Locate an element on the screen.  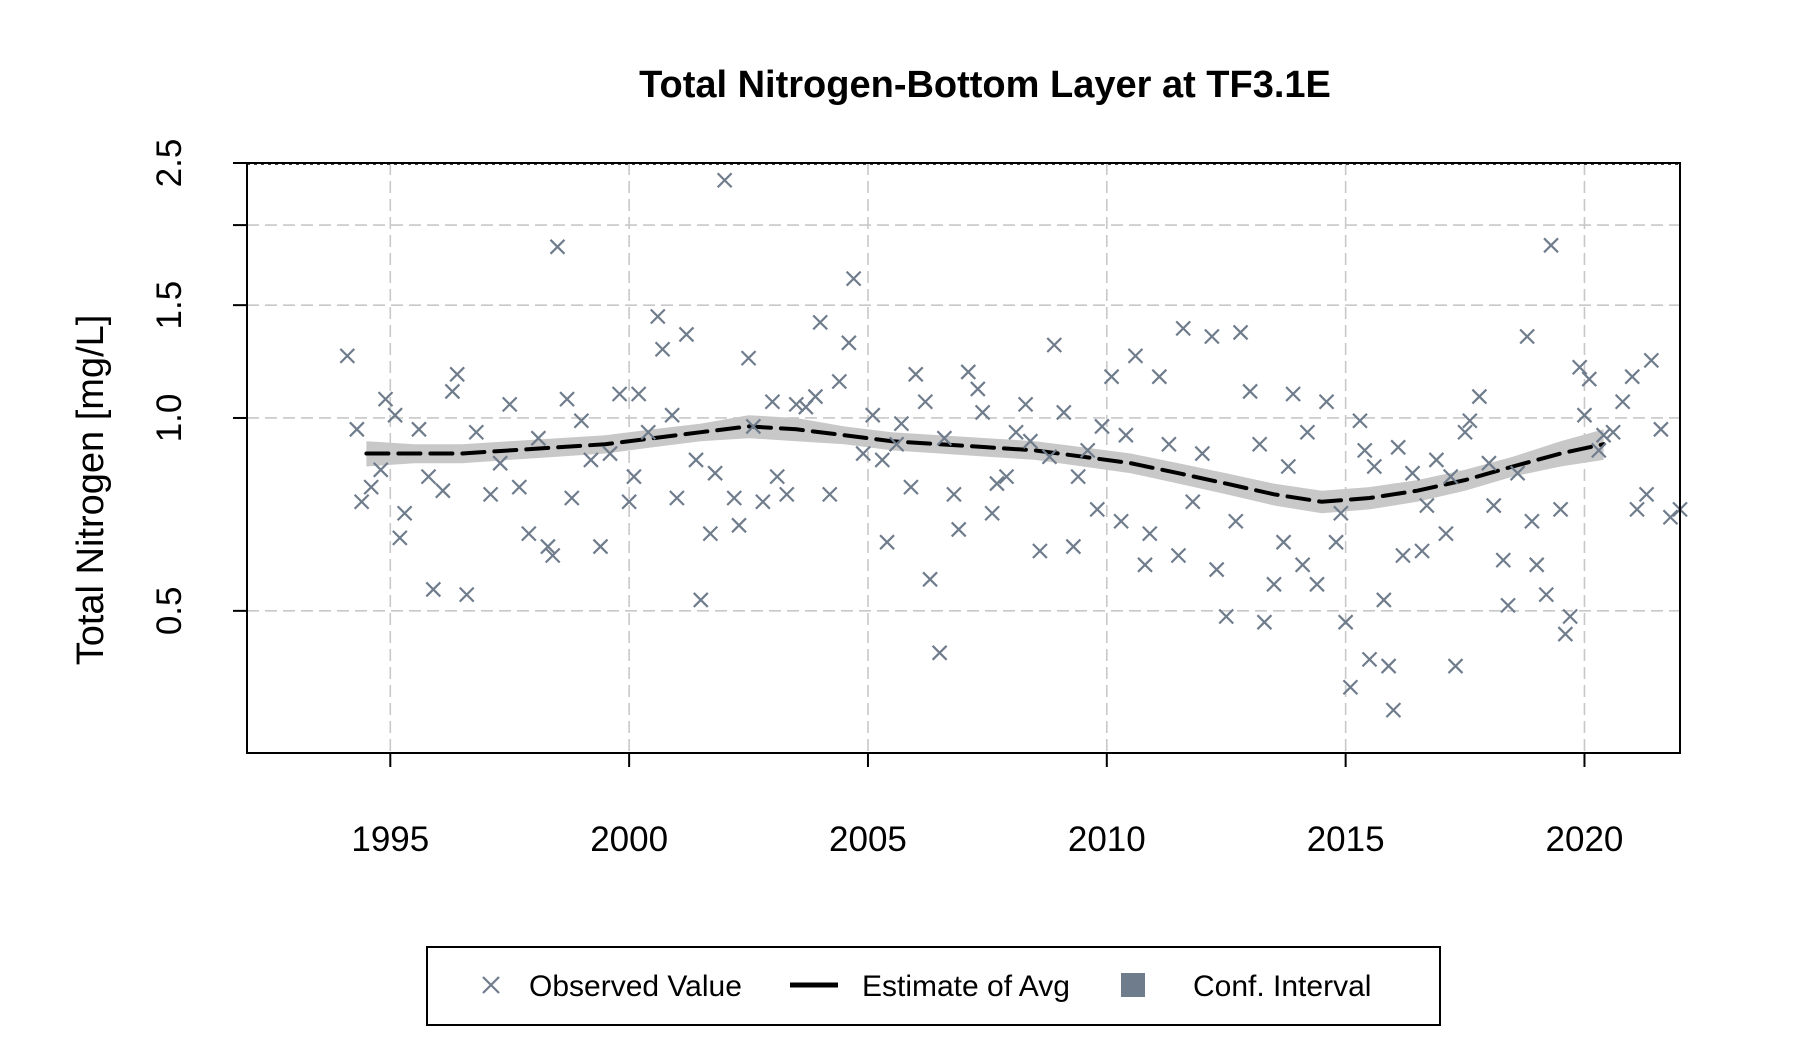
legend-entry-conf: Conf. Interval is located at coordinates (1246, 986).